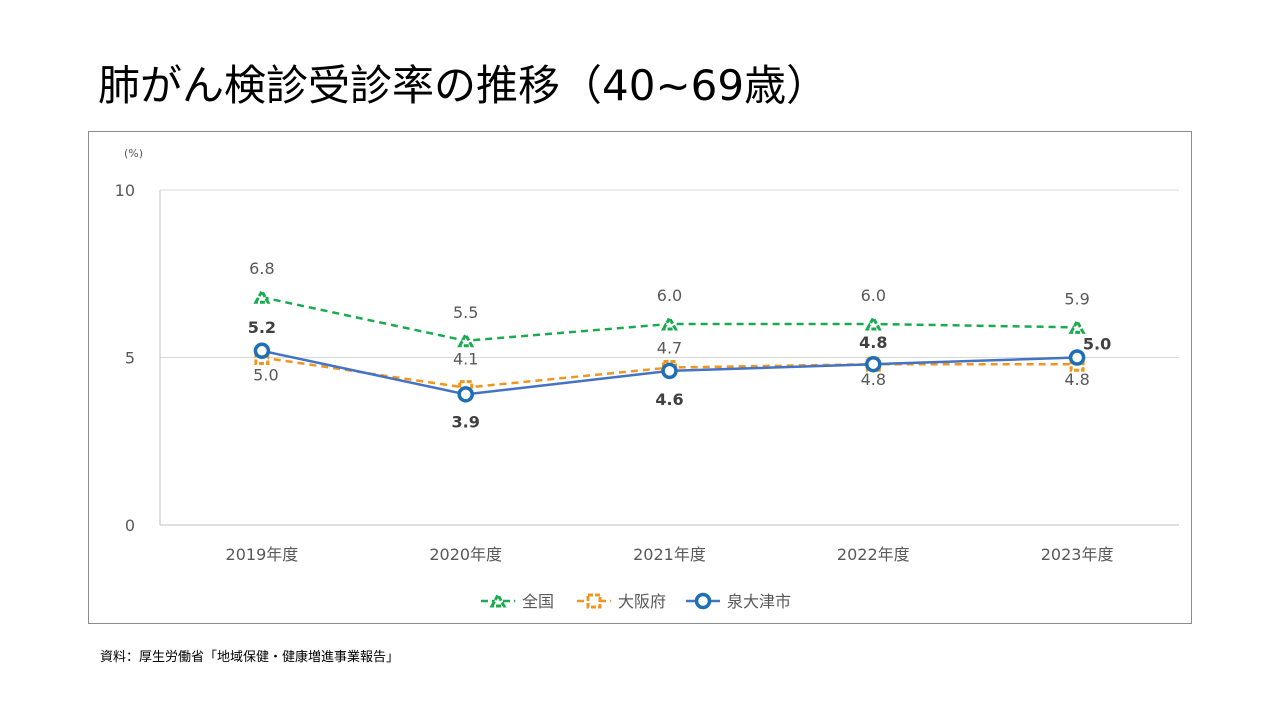 Image resolution: width=1280 pixels, height=720 pixels. What do you see at coordinates (261, 268) in the screenshot?
I see `data-label: 6.8` at bounding box center [261, 268].